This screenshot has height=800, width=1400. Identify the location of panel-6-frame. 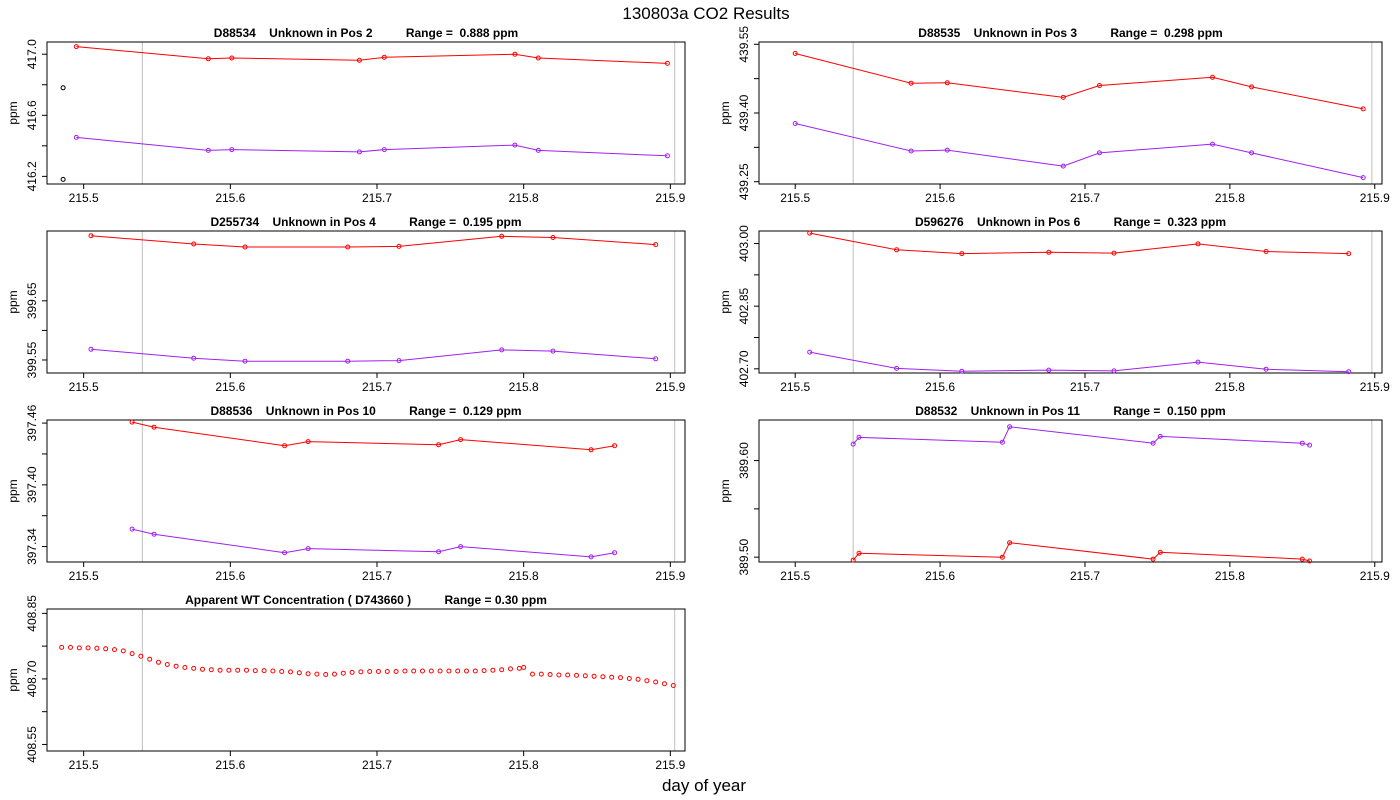
(1070, 491).